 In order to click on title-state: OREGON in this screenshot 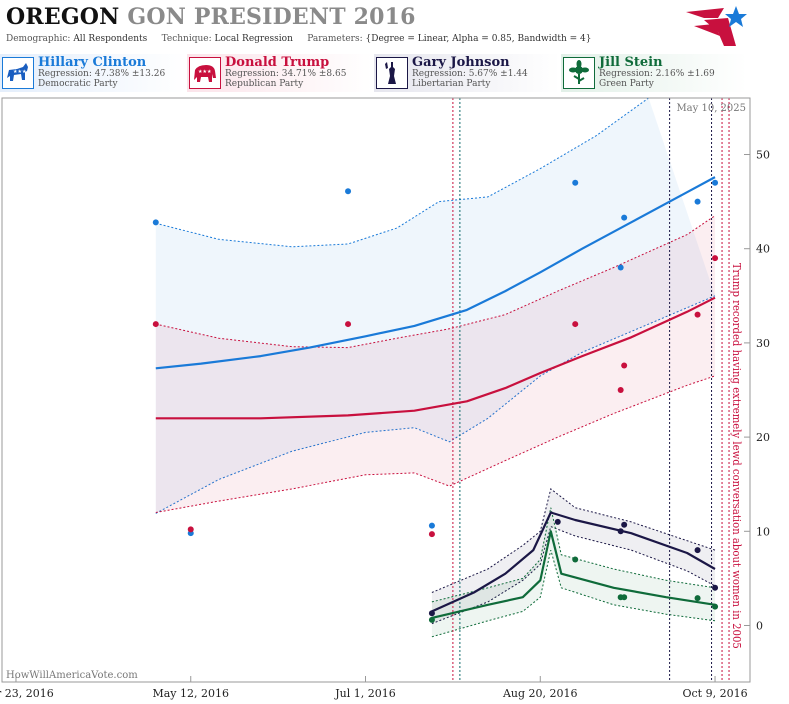, I will do `click(63, 17)`.